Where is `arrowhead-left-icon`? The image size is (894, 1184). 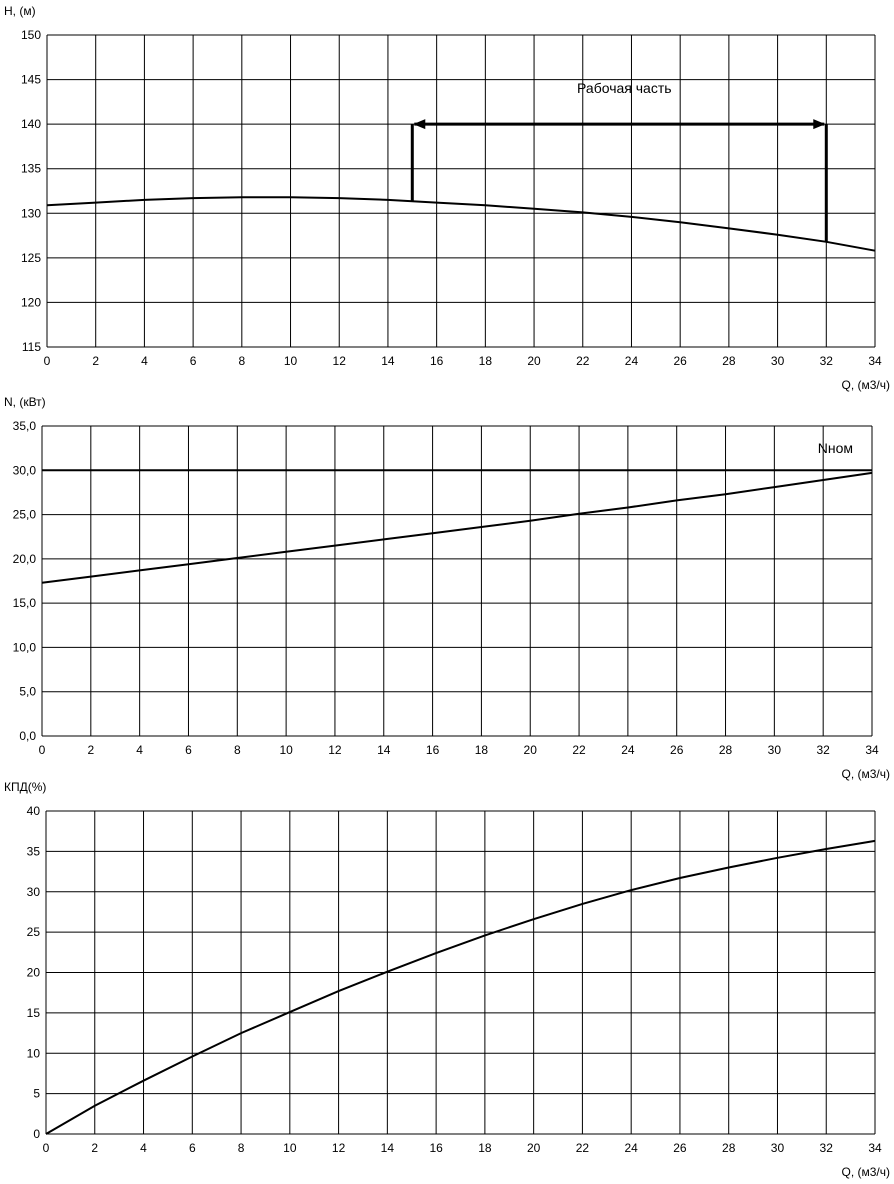 arrowhead-left-icon is located at coordinates (419, 124).